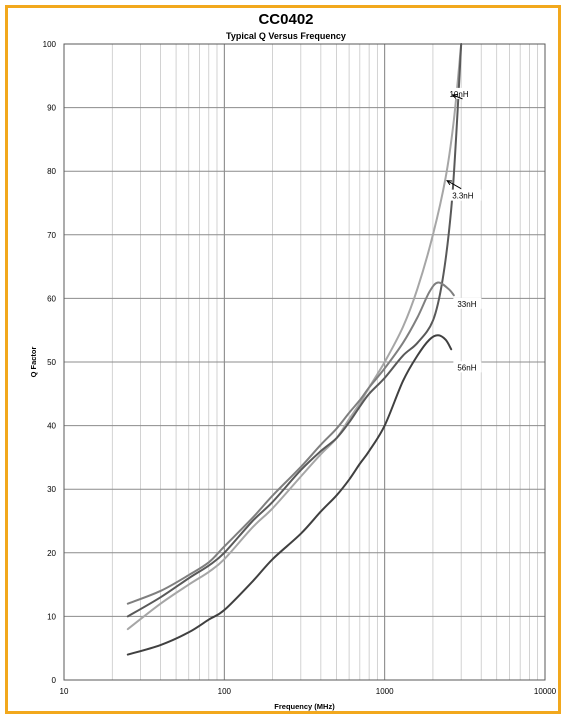 The image size is (572, 725). What do you see at coordinates (463, 230) in the screenshot?
I see `annotations: 10nH 3.3nH 33nH 56nH` at bounding box center [463, 230].